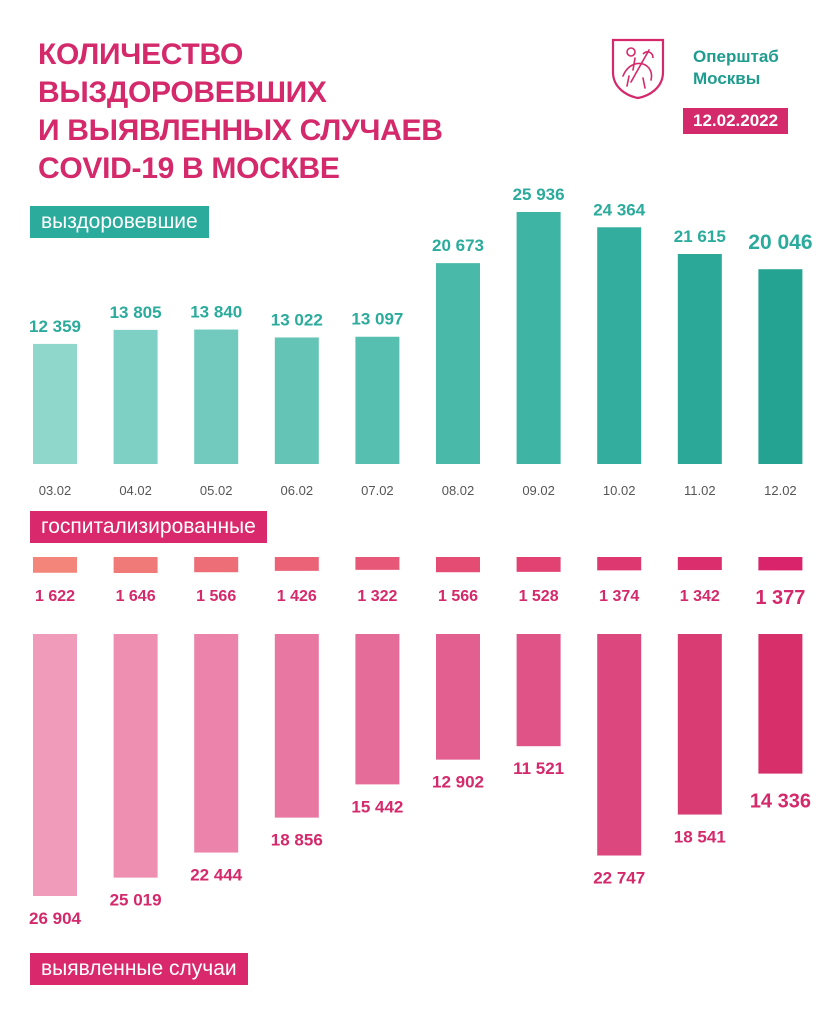  I want to click on hospitalized-value-label: 1 322, so click(377, 596).